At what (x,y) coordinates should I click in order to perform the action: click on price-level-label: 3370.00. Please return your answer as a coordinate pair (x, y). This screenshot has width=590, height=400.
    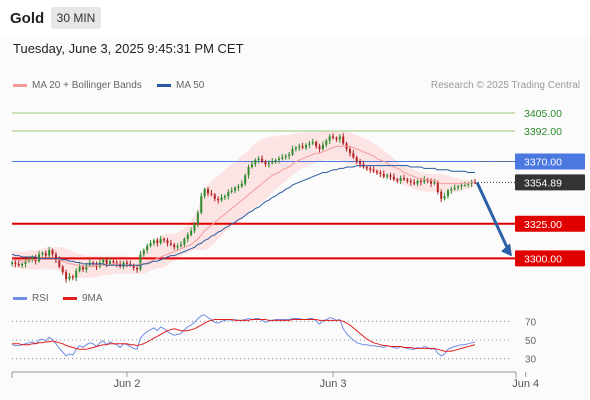
    Looking at the image, I should click on (543, 162).